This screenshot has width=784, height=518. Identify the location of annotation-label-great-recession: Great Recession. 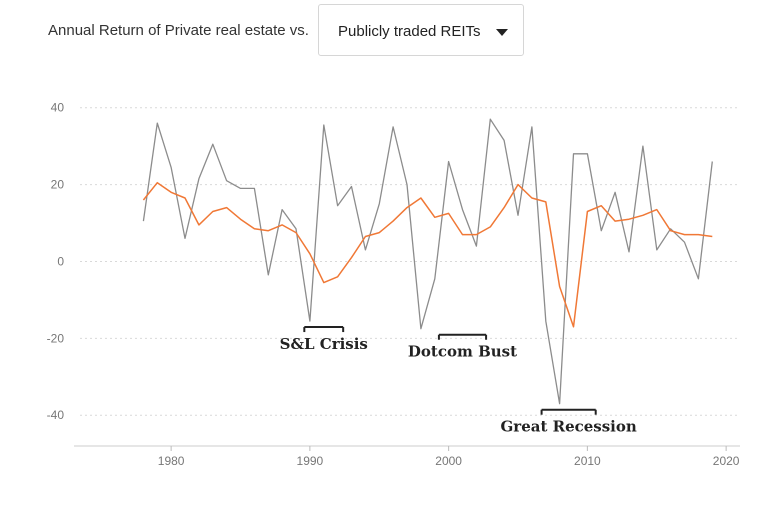
(568, 427).